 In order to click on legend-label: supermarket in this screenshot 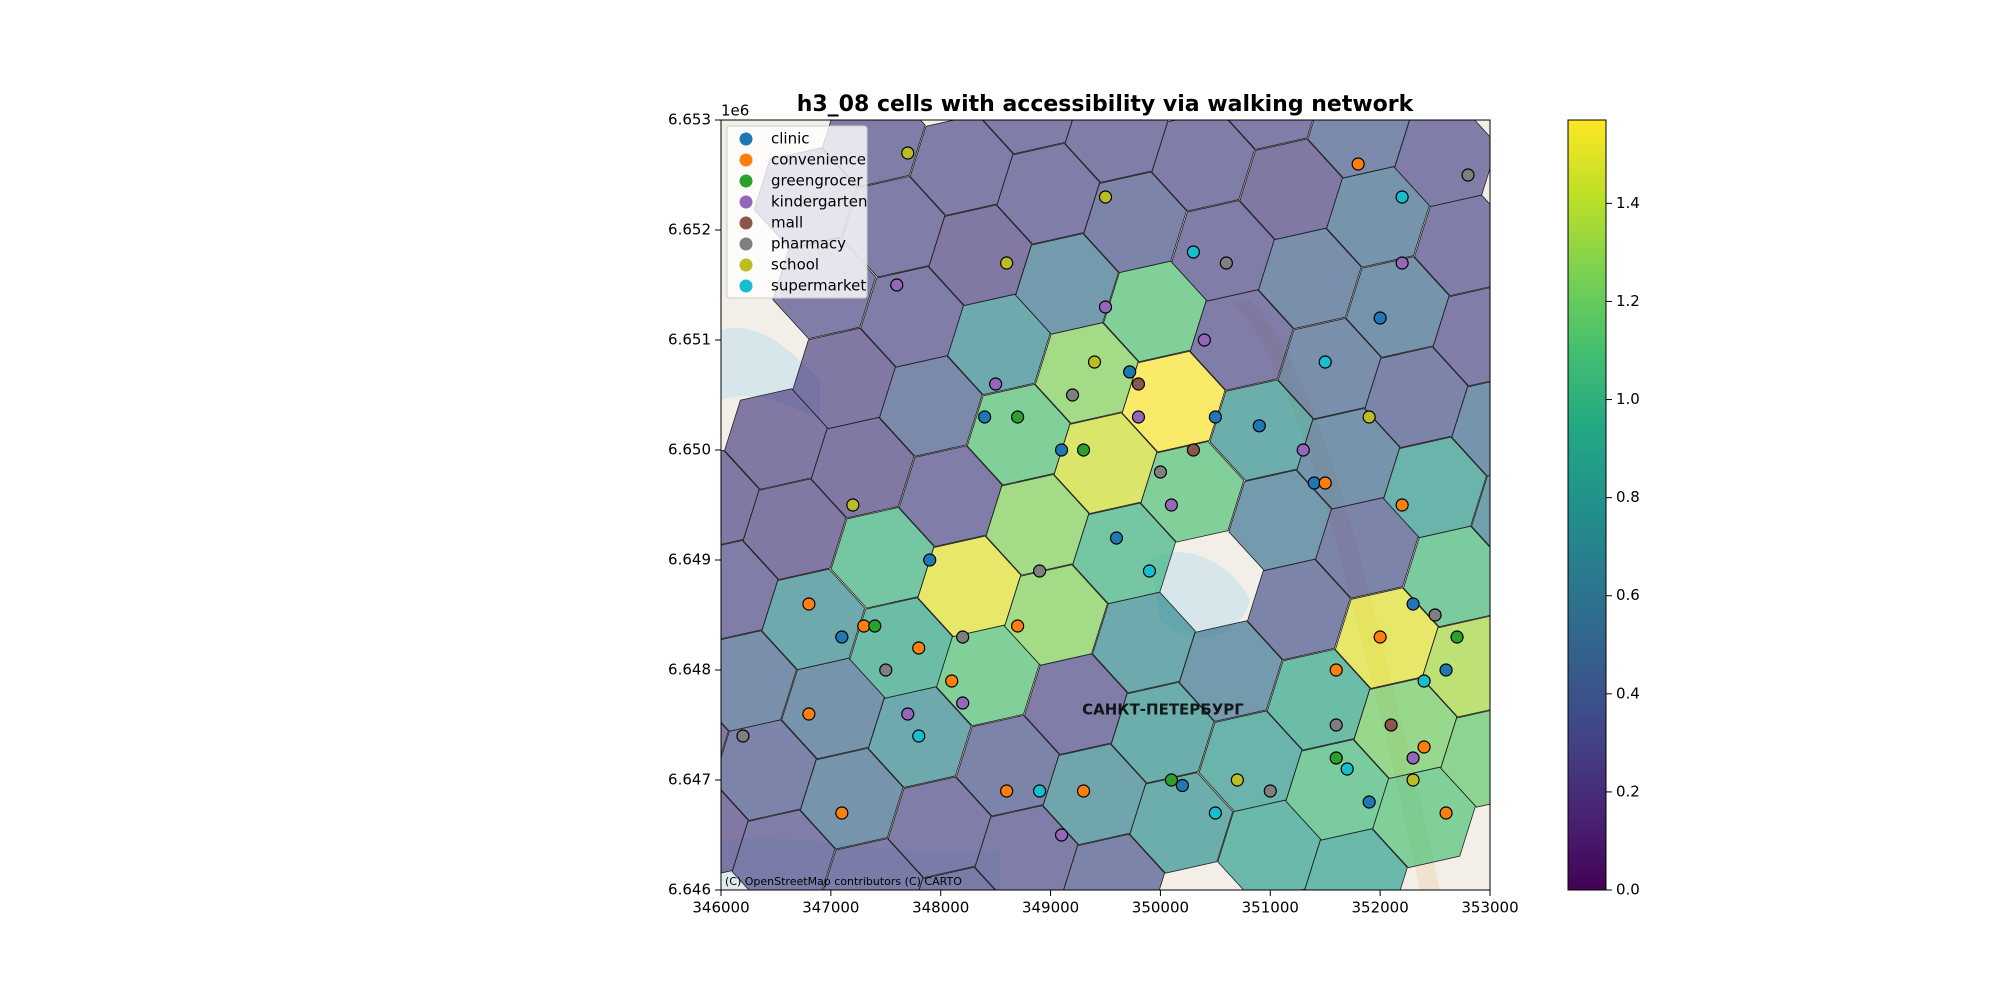, I will do `click(818, 286)`.